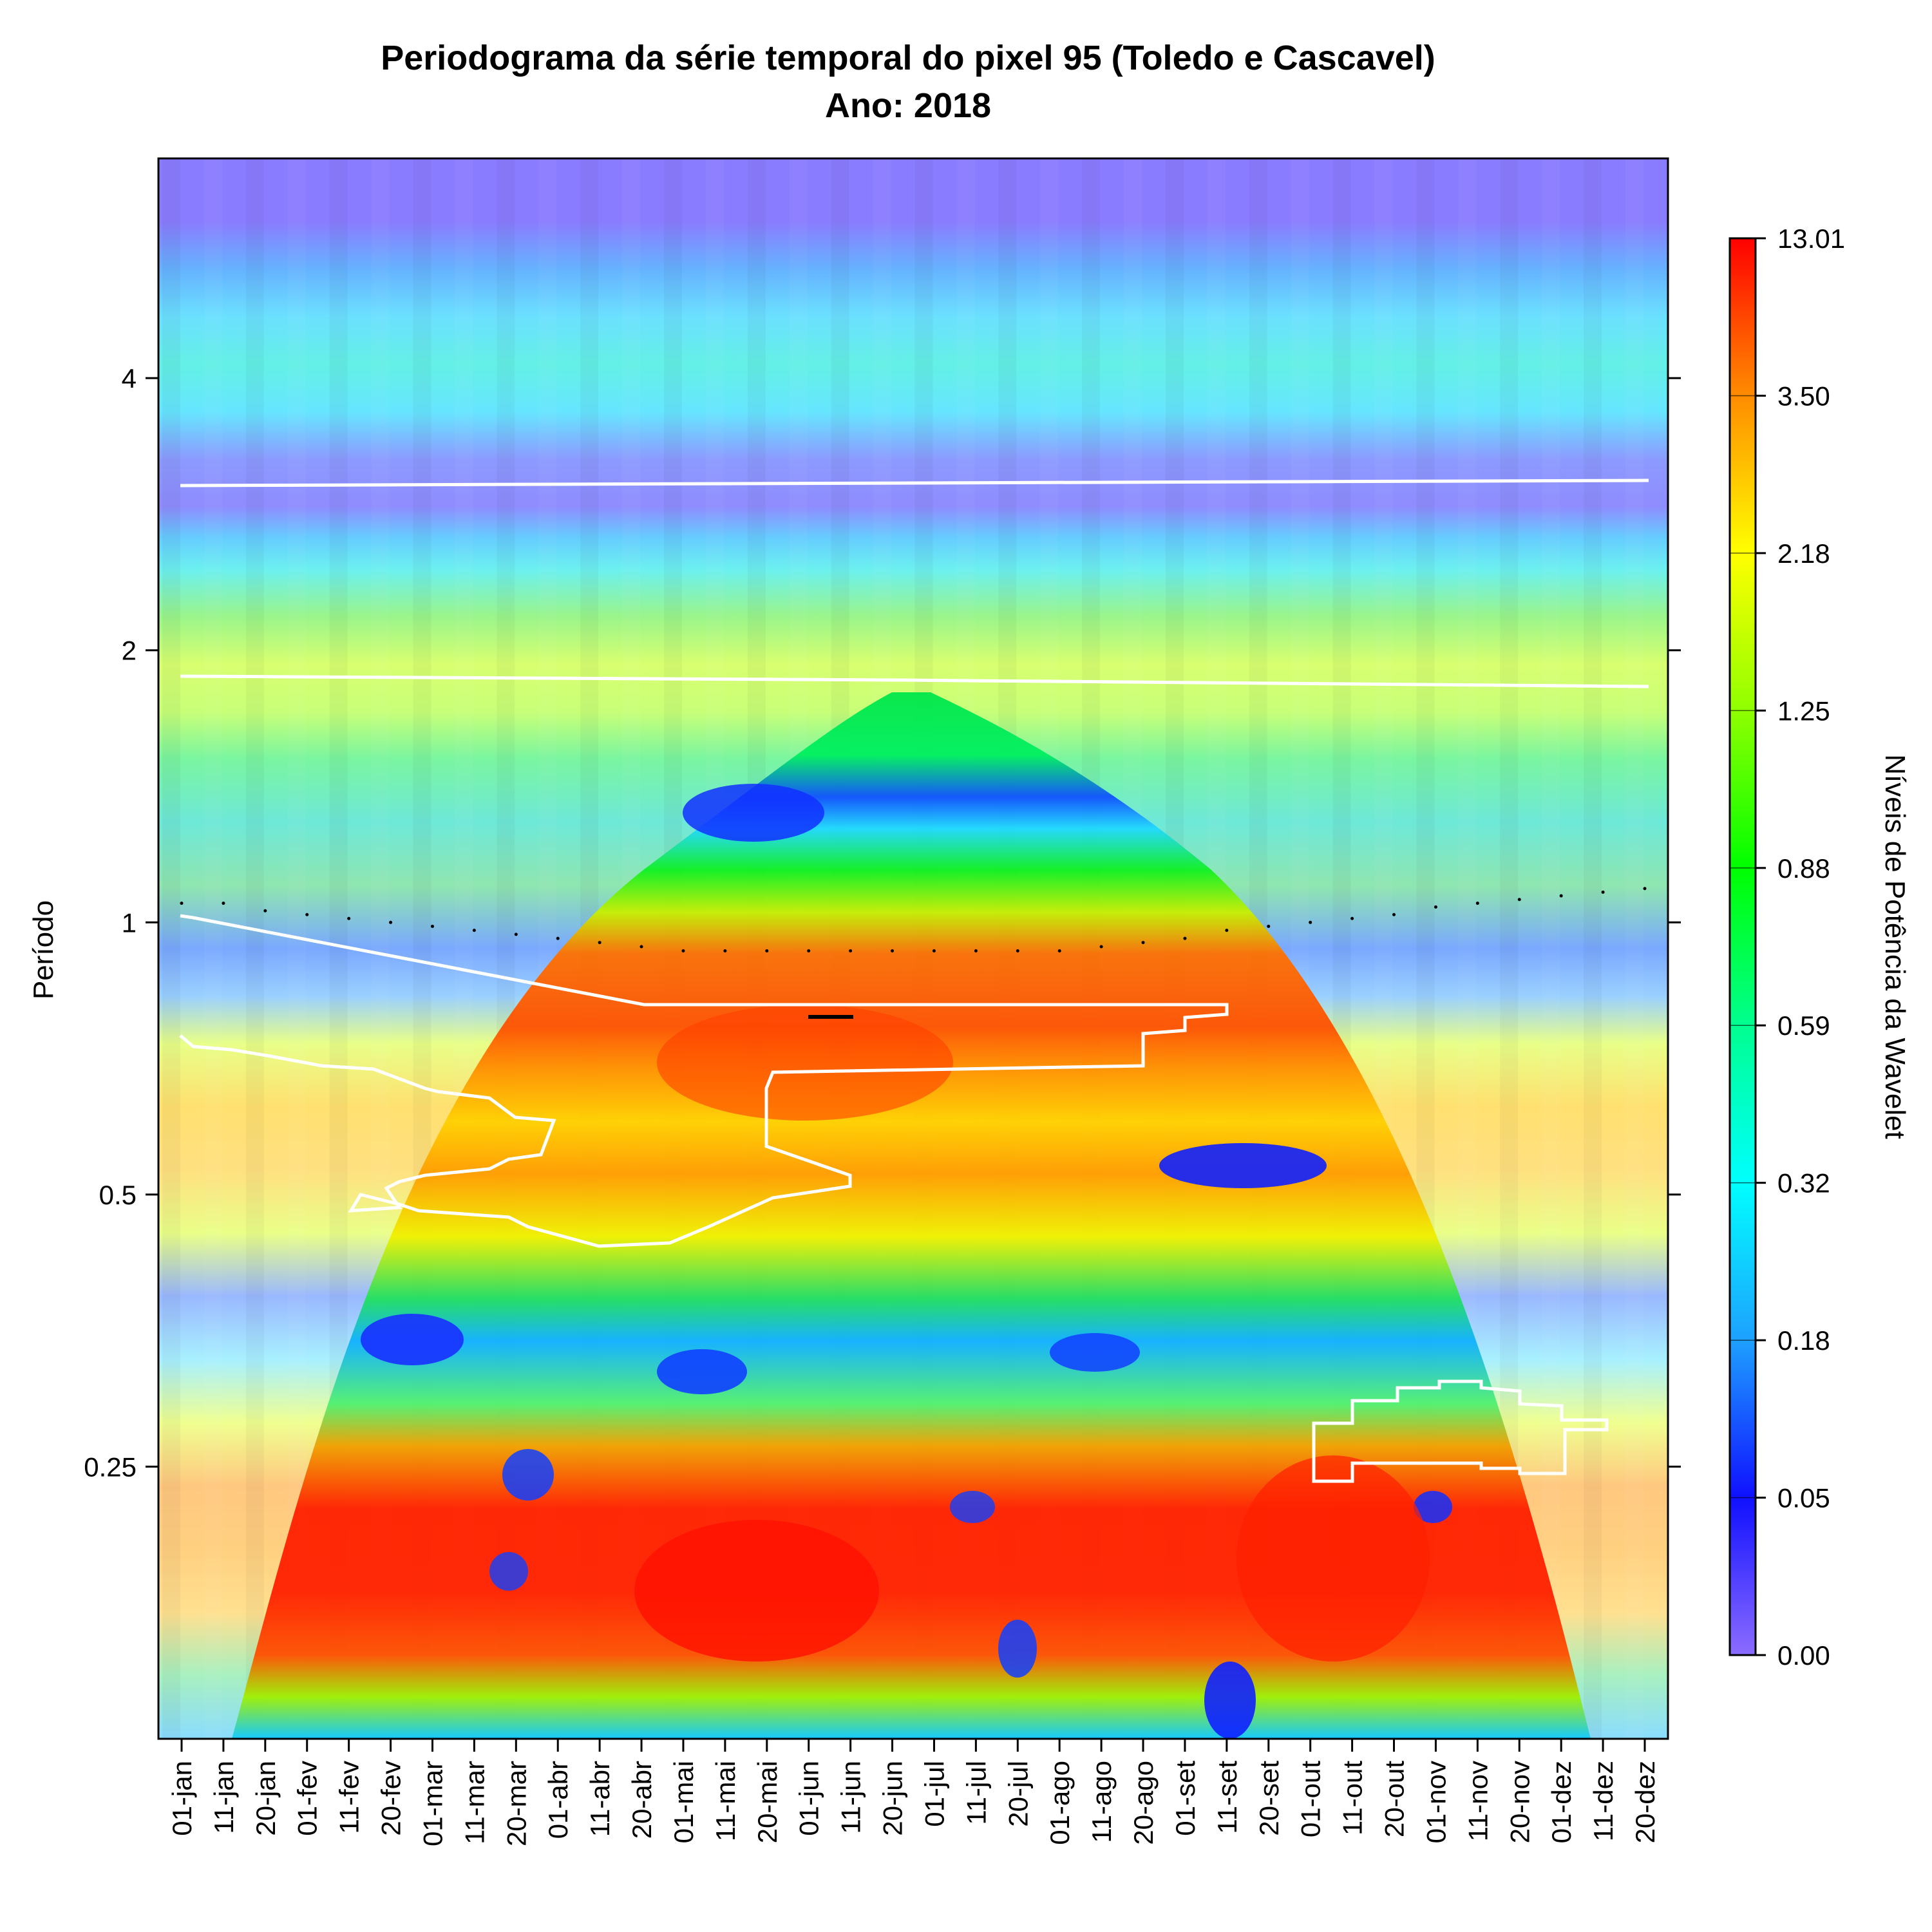  Describe the element at coordinates (725, 1801) in the screenshot. I see `x-tick-label: 11-mai` at that location.